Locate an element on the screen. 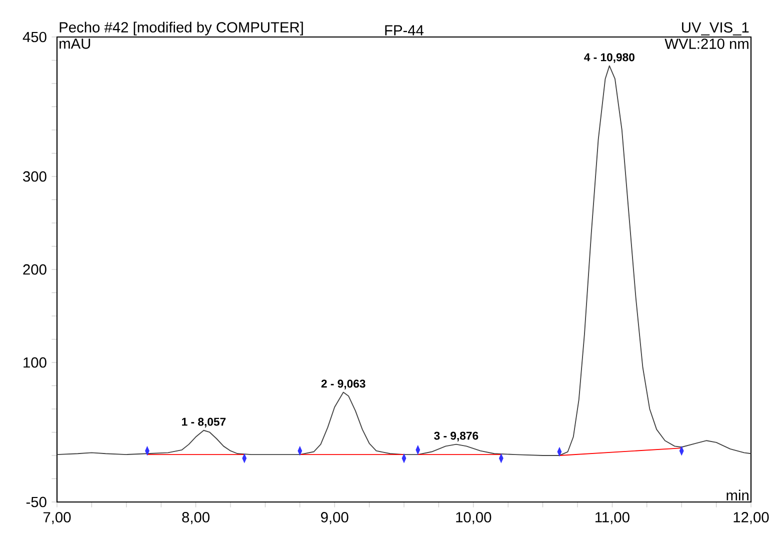 The width and height of the screenshot is (777, 534). annotation: WVL:210 nm is located at coordinates (706, 43).